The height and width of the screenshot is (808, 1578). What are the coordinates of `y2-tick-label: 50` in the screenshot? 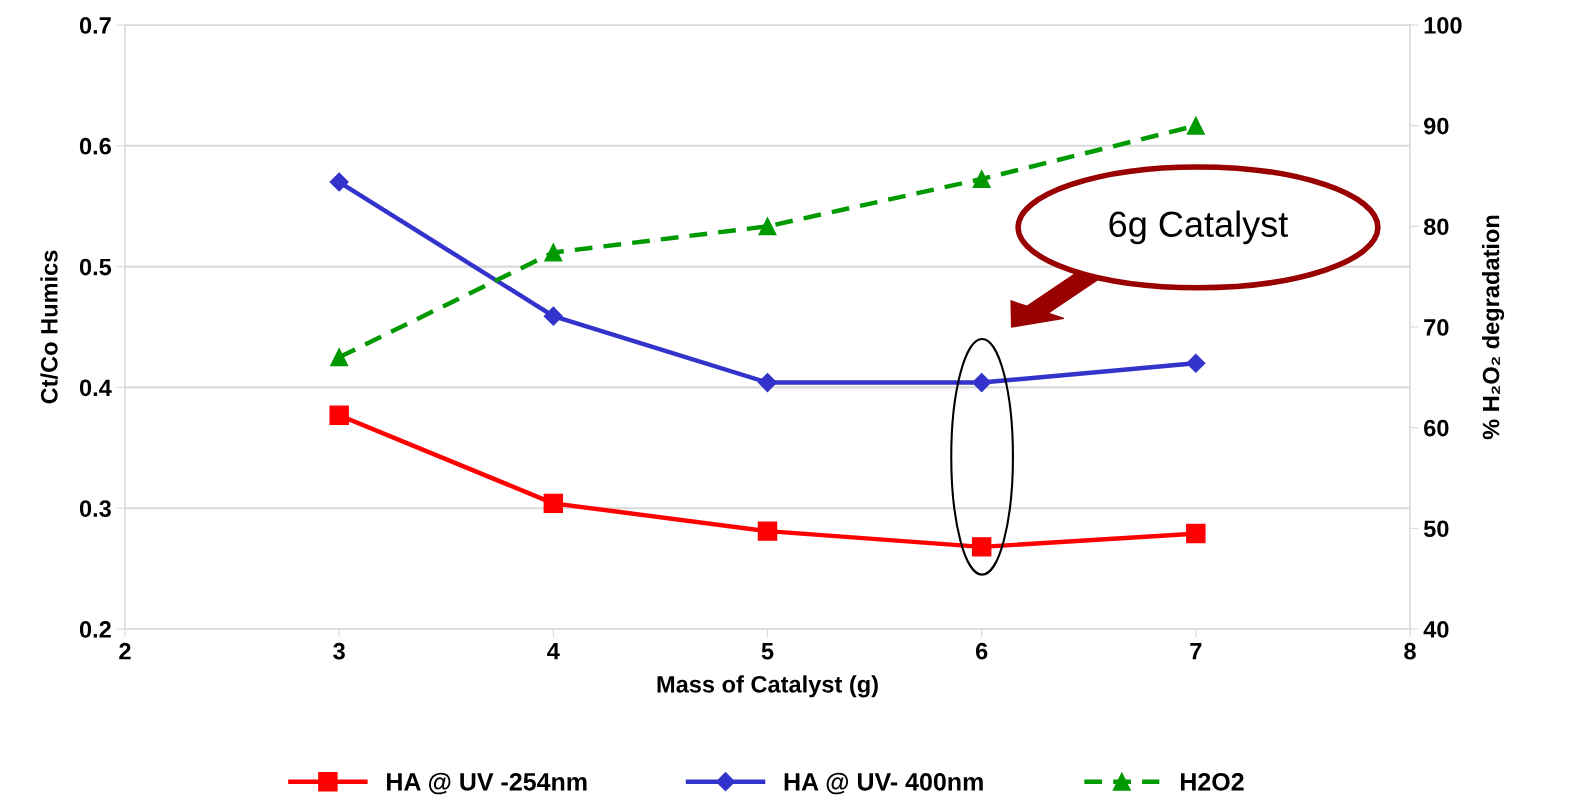 It's located at (1436, 529).